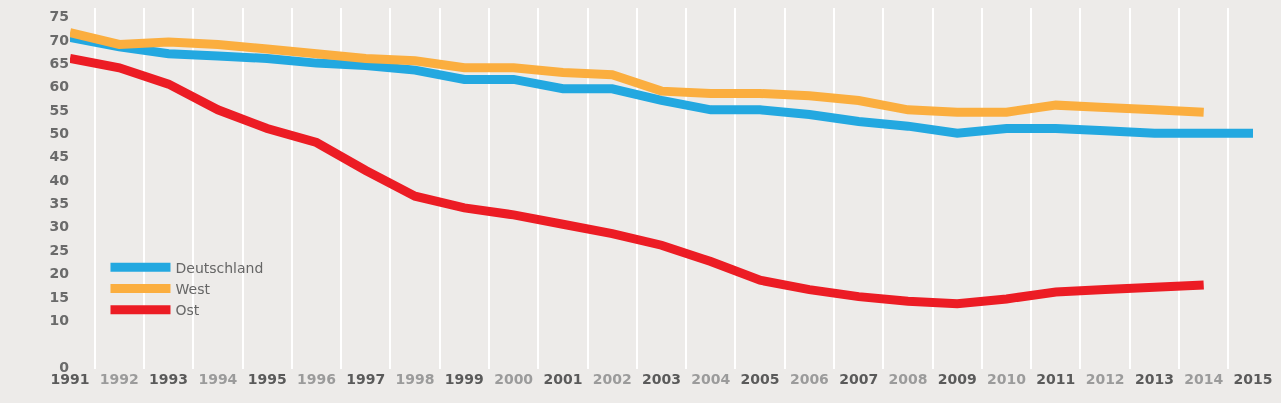  What do you see at coordinates (1154, 379) in the screenshot?
I see `x-tick-label: 2013` at bounding box center [1154, 379].